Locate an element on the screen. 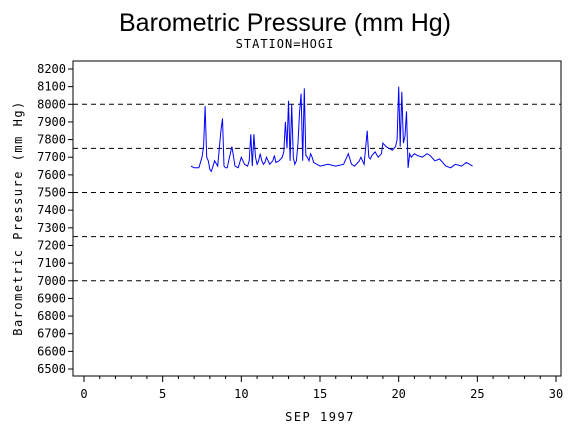  x-tick-label: 20 is located at coordinates (398, 394).